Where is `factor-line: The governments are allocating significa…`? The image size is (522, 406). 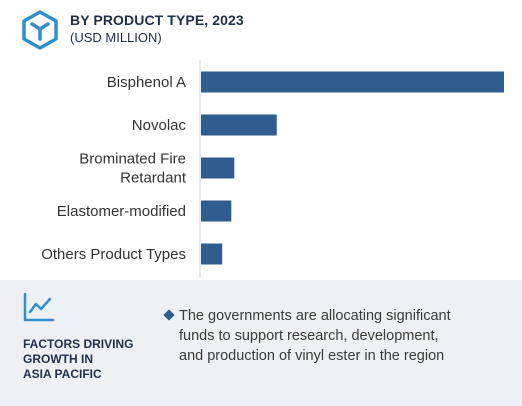 factor-line: The governments are allocating significa… is located at coordinates (315, 316).